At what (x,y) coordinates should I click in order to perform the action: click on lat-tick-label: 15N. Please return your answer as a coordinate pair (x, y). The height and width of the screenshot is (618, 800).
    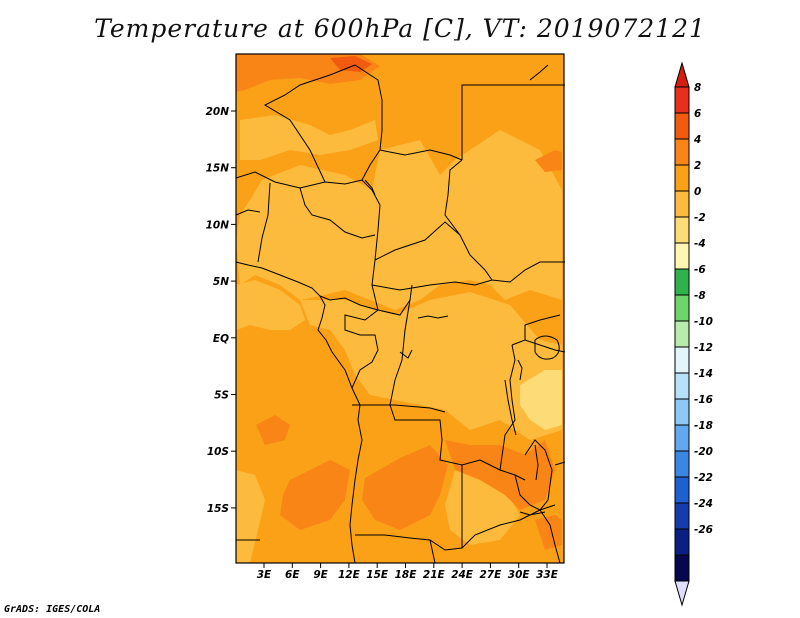
    Looking at the image, I should click on (218, 169).